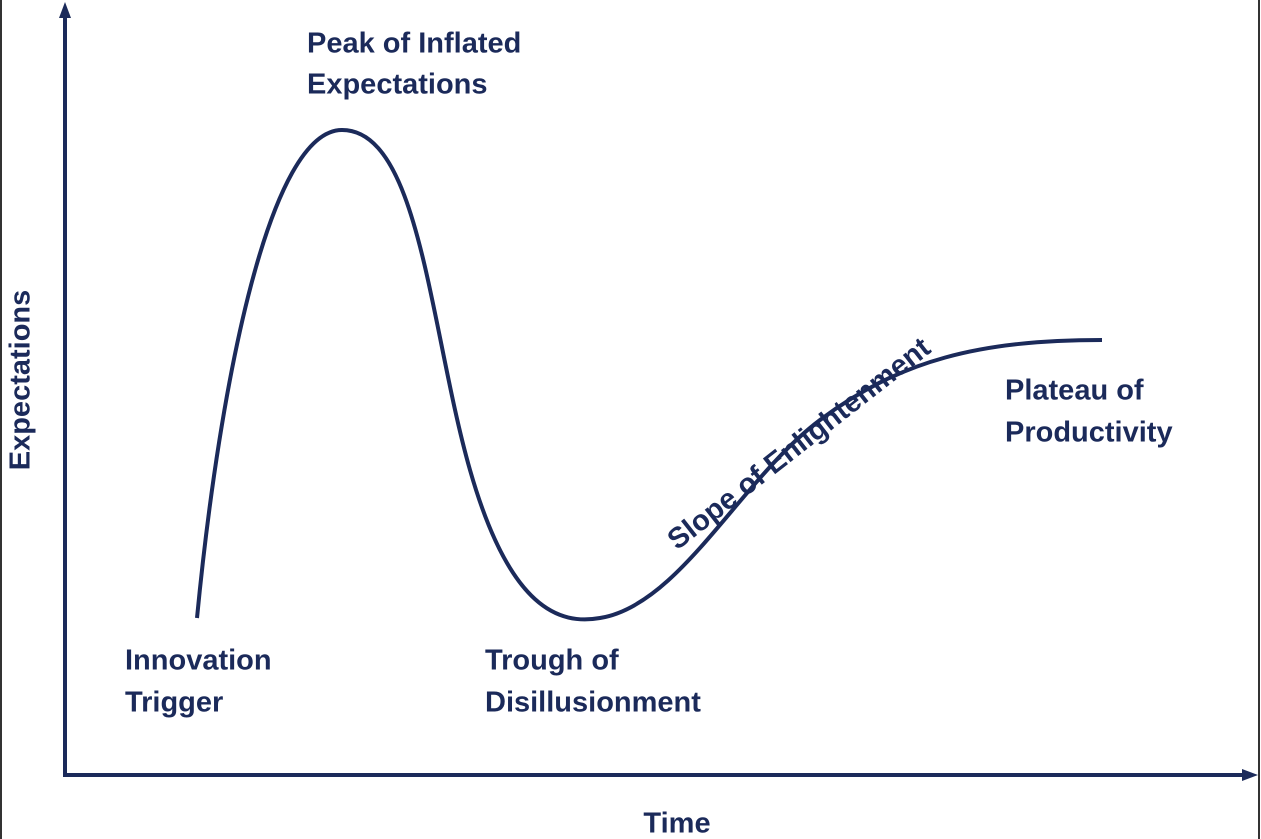 This screenshot has width=1261, height=839. I want to click on phase-label: Peak of Inflated, so click(414, 44).